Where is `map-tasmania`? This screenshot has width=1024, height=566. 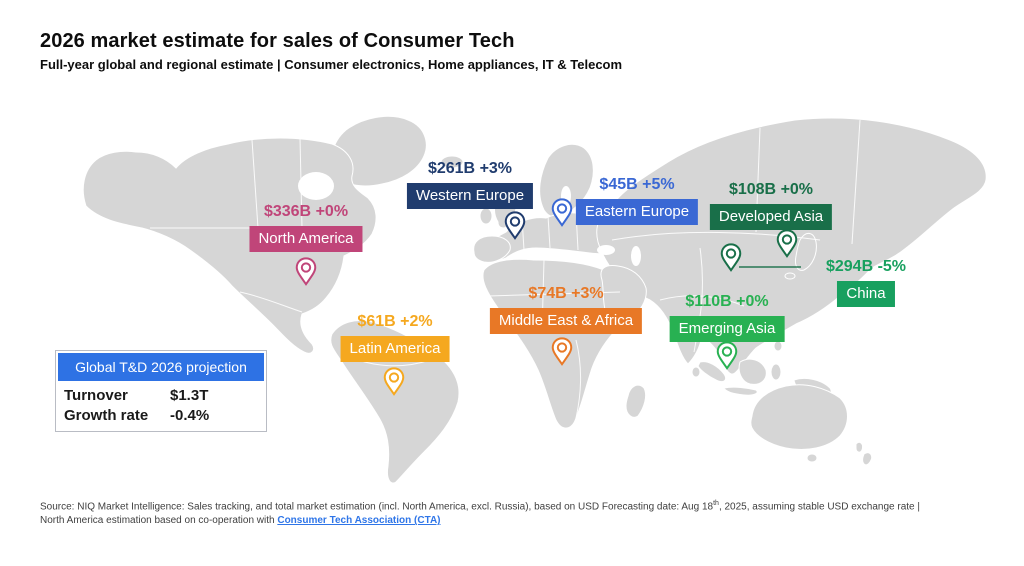
map-tasmania is located at coordinates (812, 458).